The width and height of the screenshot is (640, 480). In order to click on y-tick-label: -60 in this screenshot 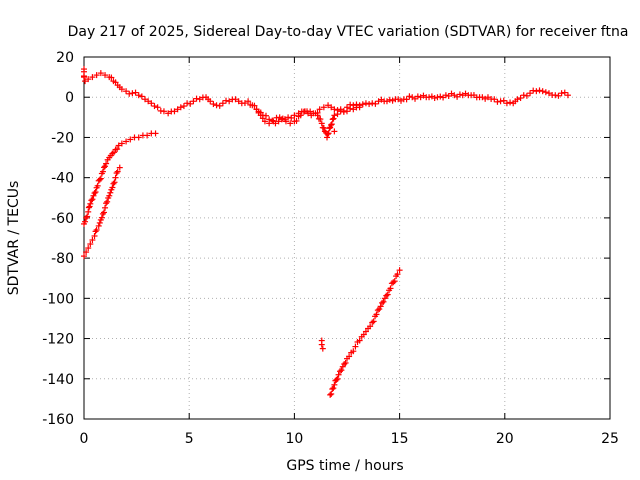, I will do `click(62, 219)`.